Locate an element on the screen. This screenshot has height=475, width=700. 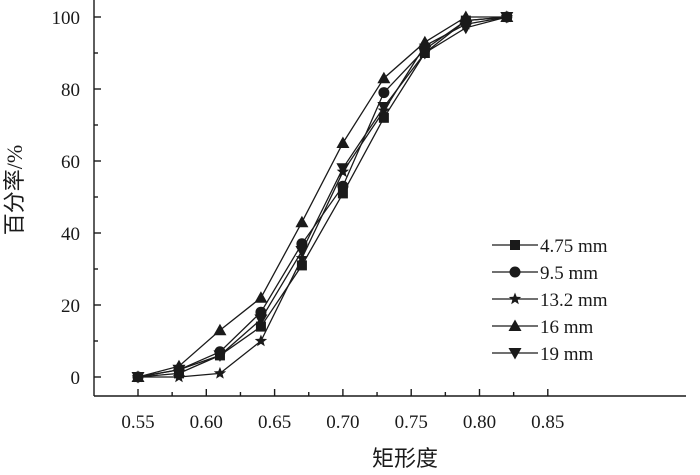
legend-label: 4.75 mm is located at coordinates (574, 246).